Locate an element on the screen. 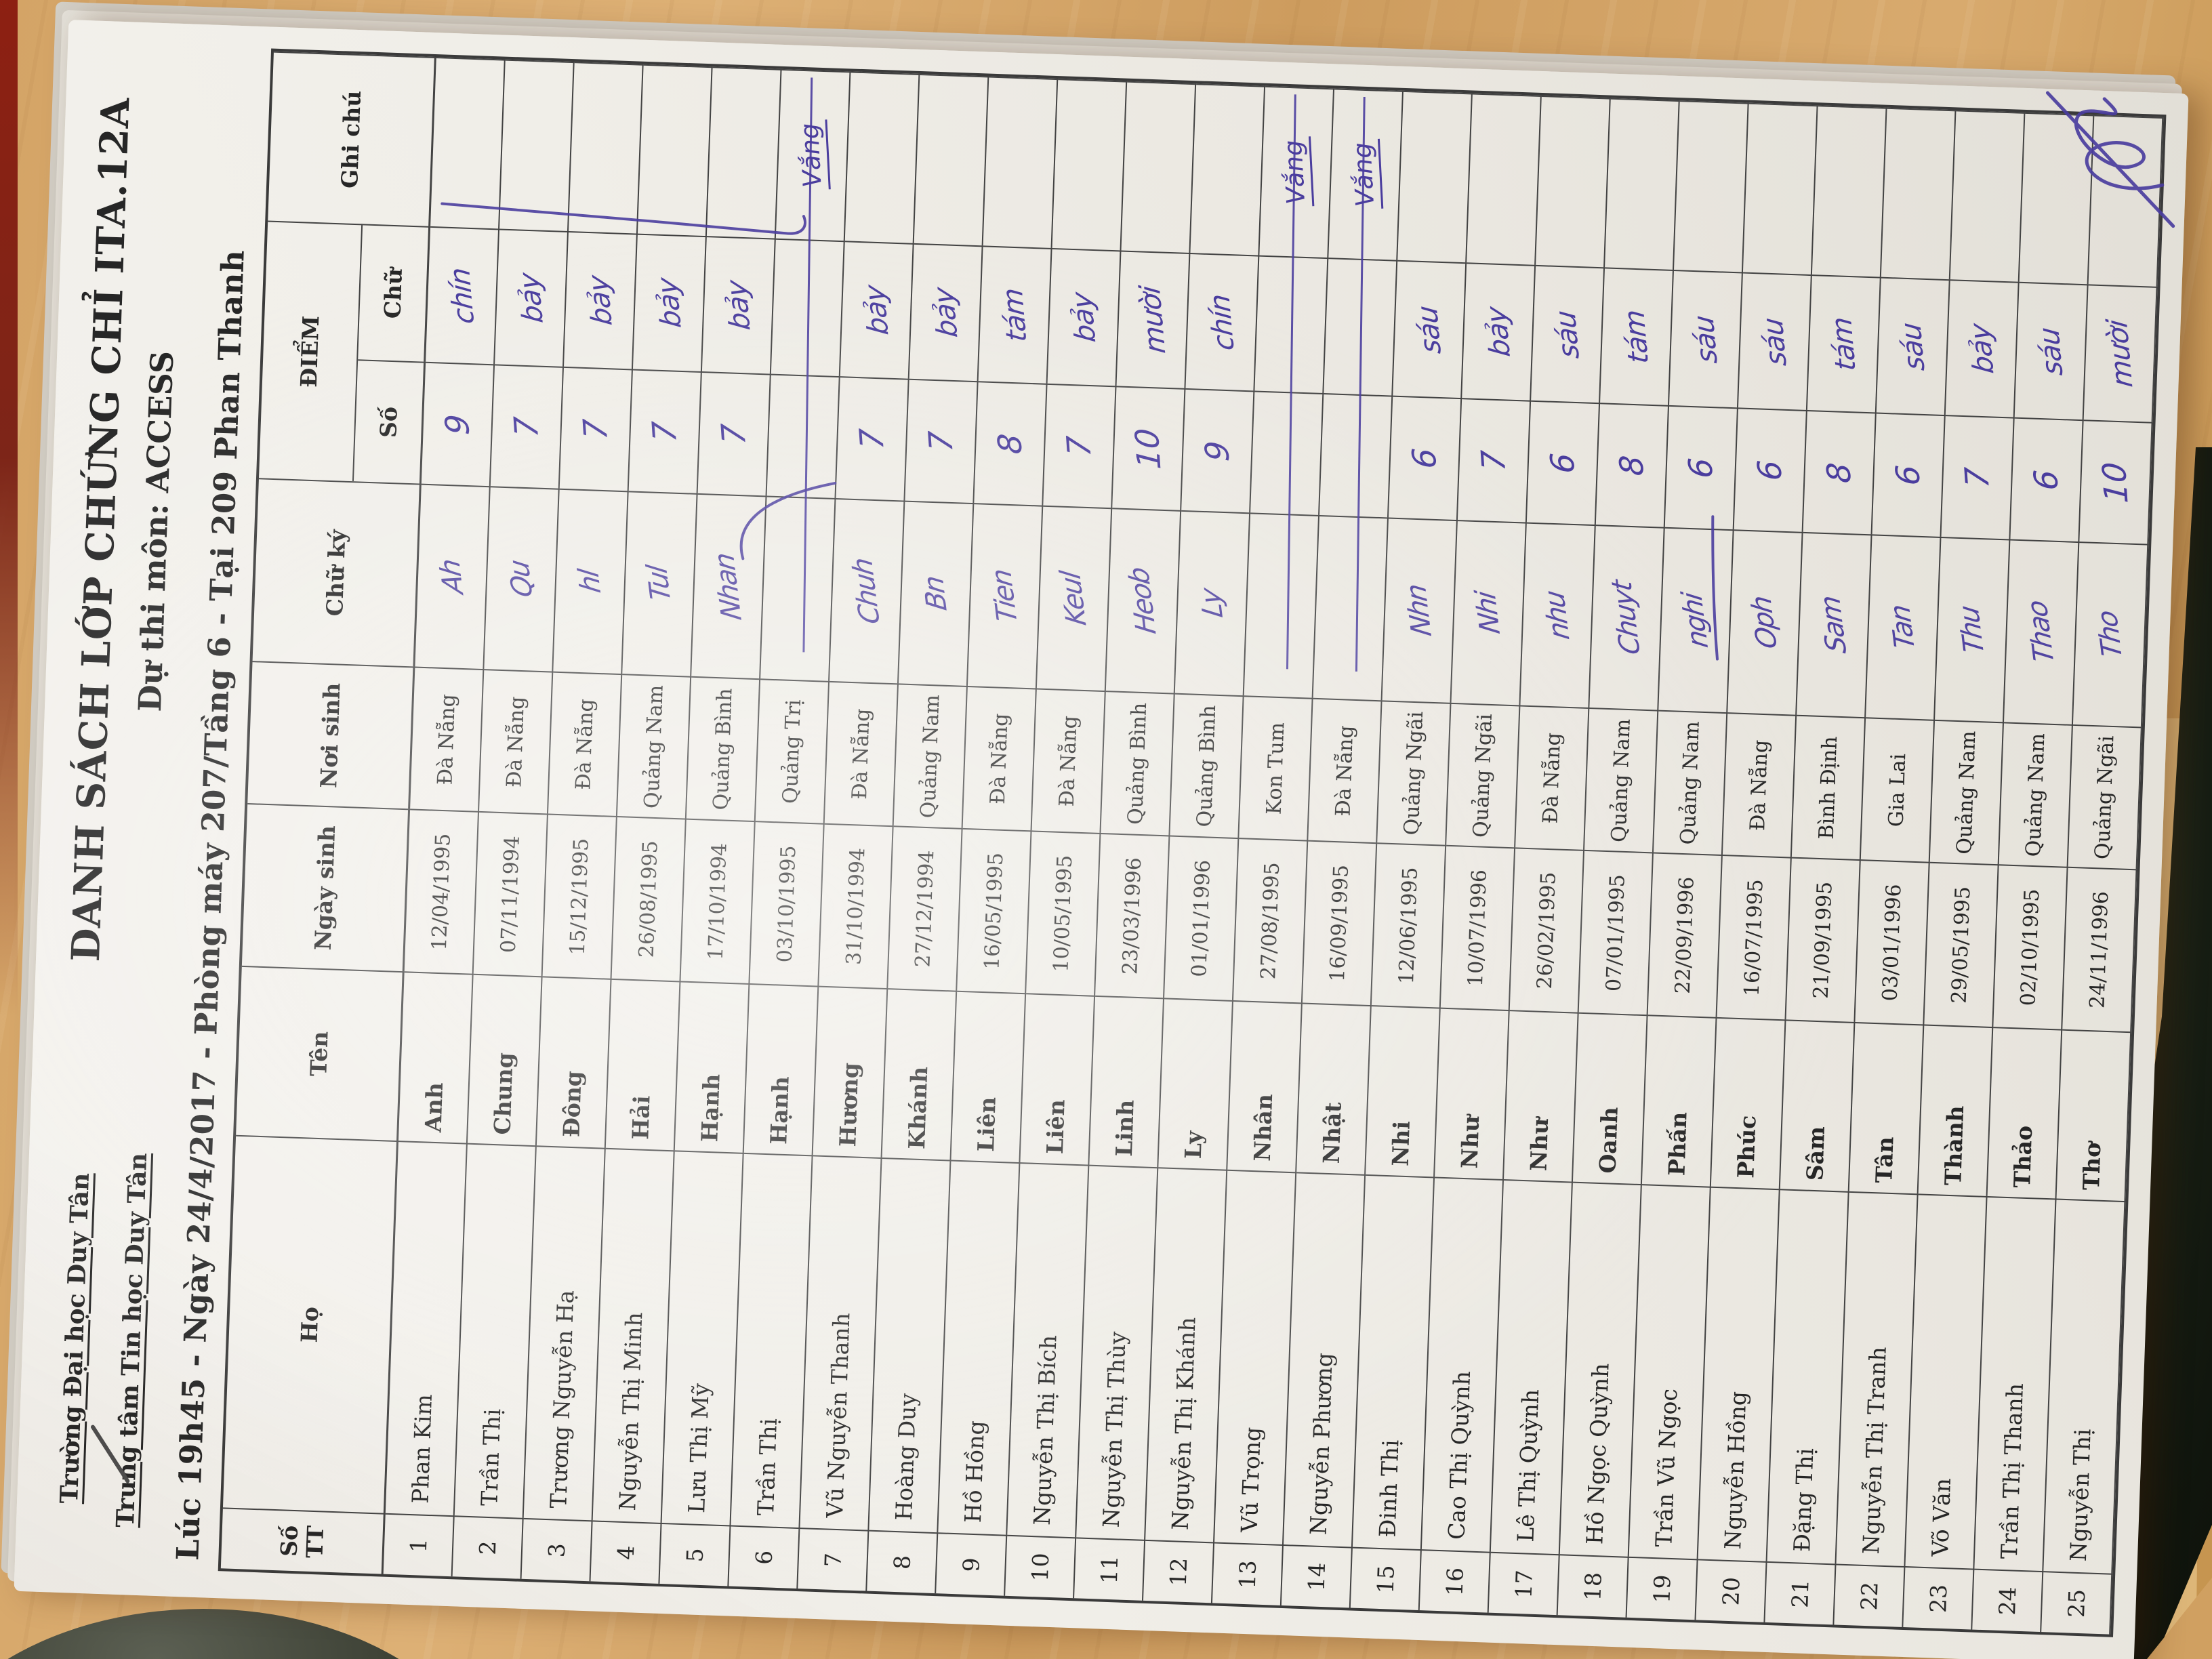 The image size is (2212, 1659). cell-ten: Hải is located at coordinates (643, 1064).